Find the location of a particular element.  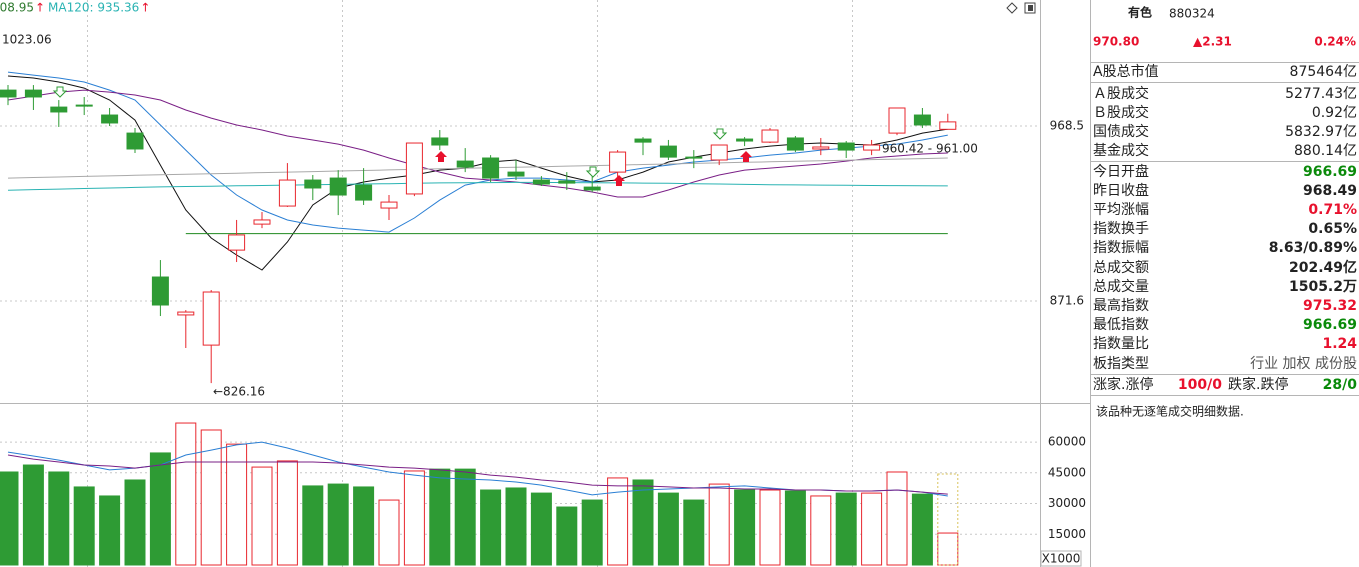

stat-value: 968.49 is located at coordinates (1330, 191).